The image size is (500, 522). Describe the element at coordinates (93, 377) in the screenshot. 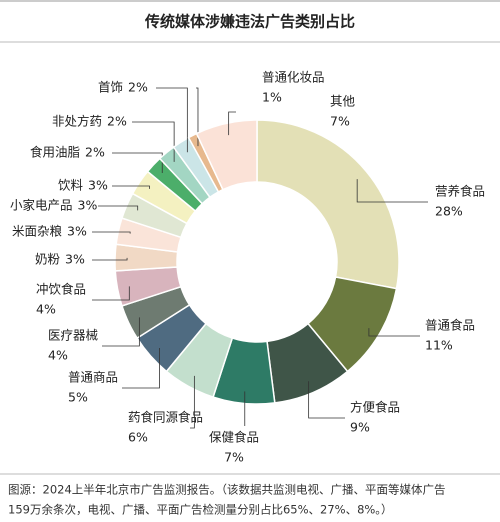

I see `slice-label: 普通商品` at that location.